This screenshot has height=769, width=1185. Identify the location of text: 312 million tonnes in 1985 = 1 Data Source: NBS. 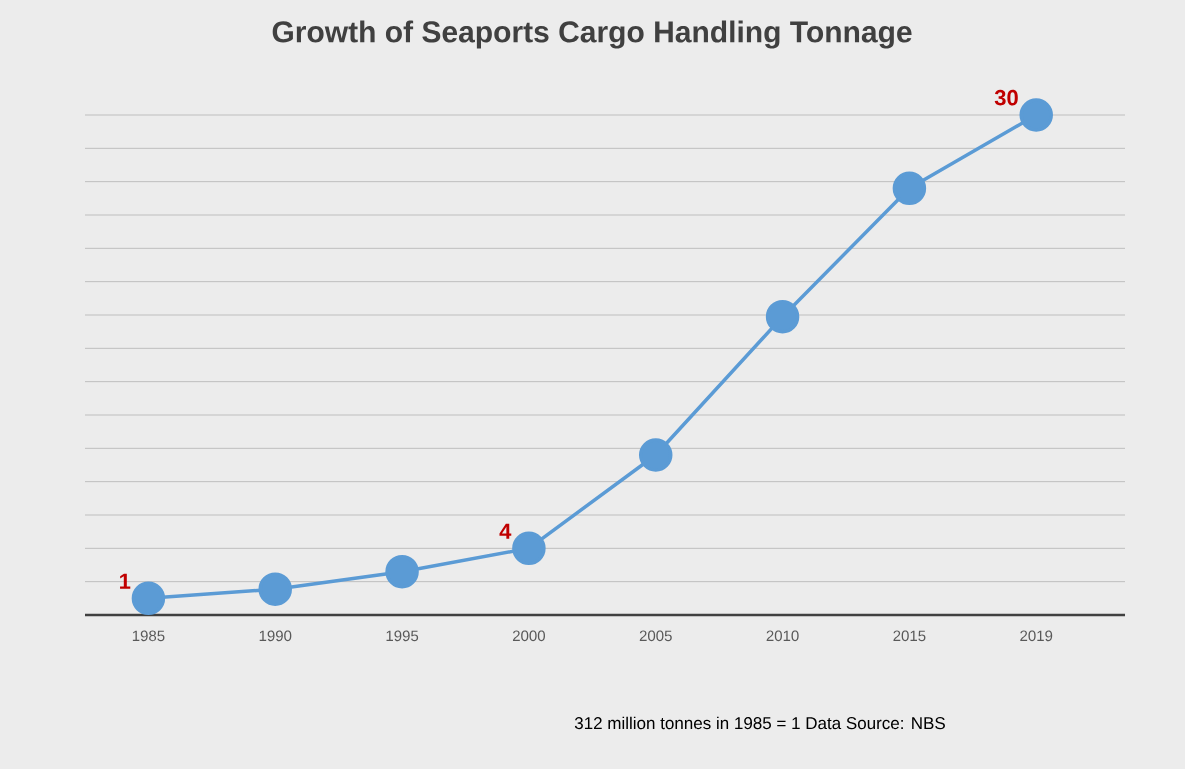
(759, 723).